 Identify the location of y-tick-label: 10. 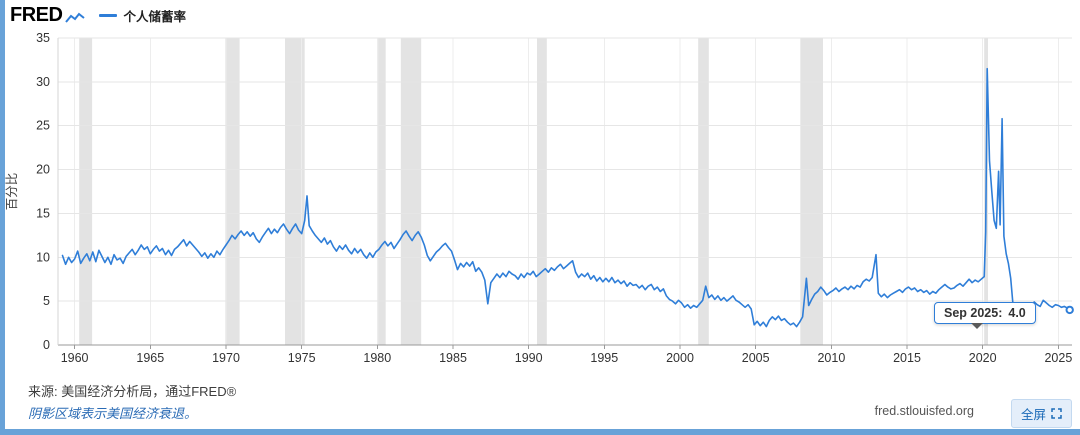
(43, 257).